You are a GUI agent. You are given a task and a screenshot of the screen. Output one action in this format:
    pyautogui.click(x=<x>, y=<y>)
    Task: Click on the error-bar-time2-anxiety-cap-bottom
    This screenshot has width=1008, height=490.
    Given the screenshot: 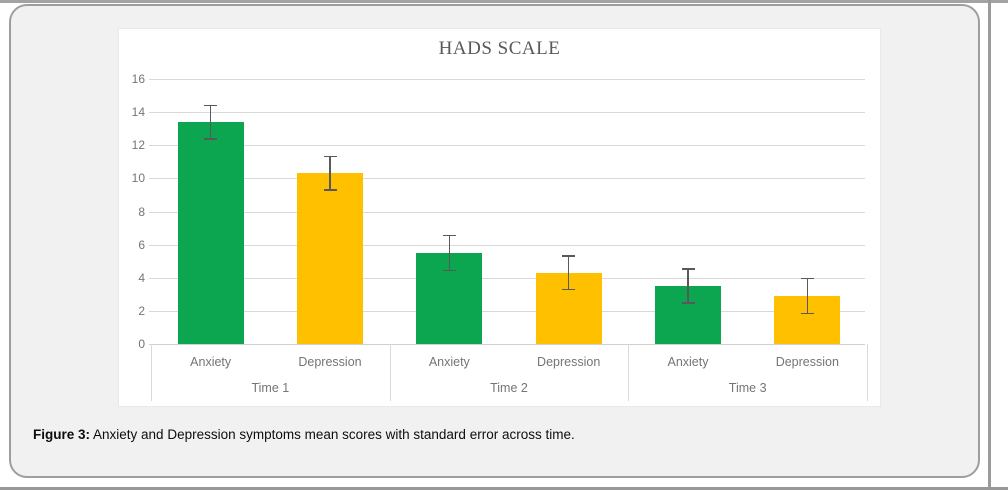 What is the action you would take?
    pyautogui.click(x=449, y=270)
    